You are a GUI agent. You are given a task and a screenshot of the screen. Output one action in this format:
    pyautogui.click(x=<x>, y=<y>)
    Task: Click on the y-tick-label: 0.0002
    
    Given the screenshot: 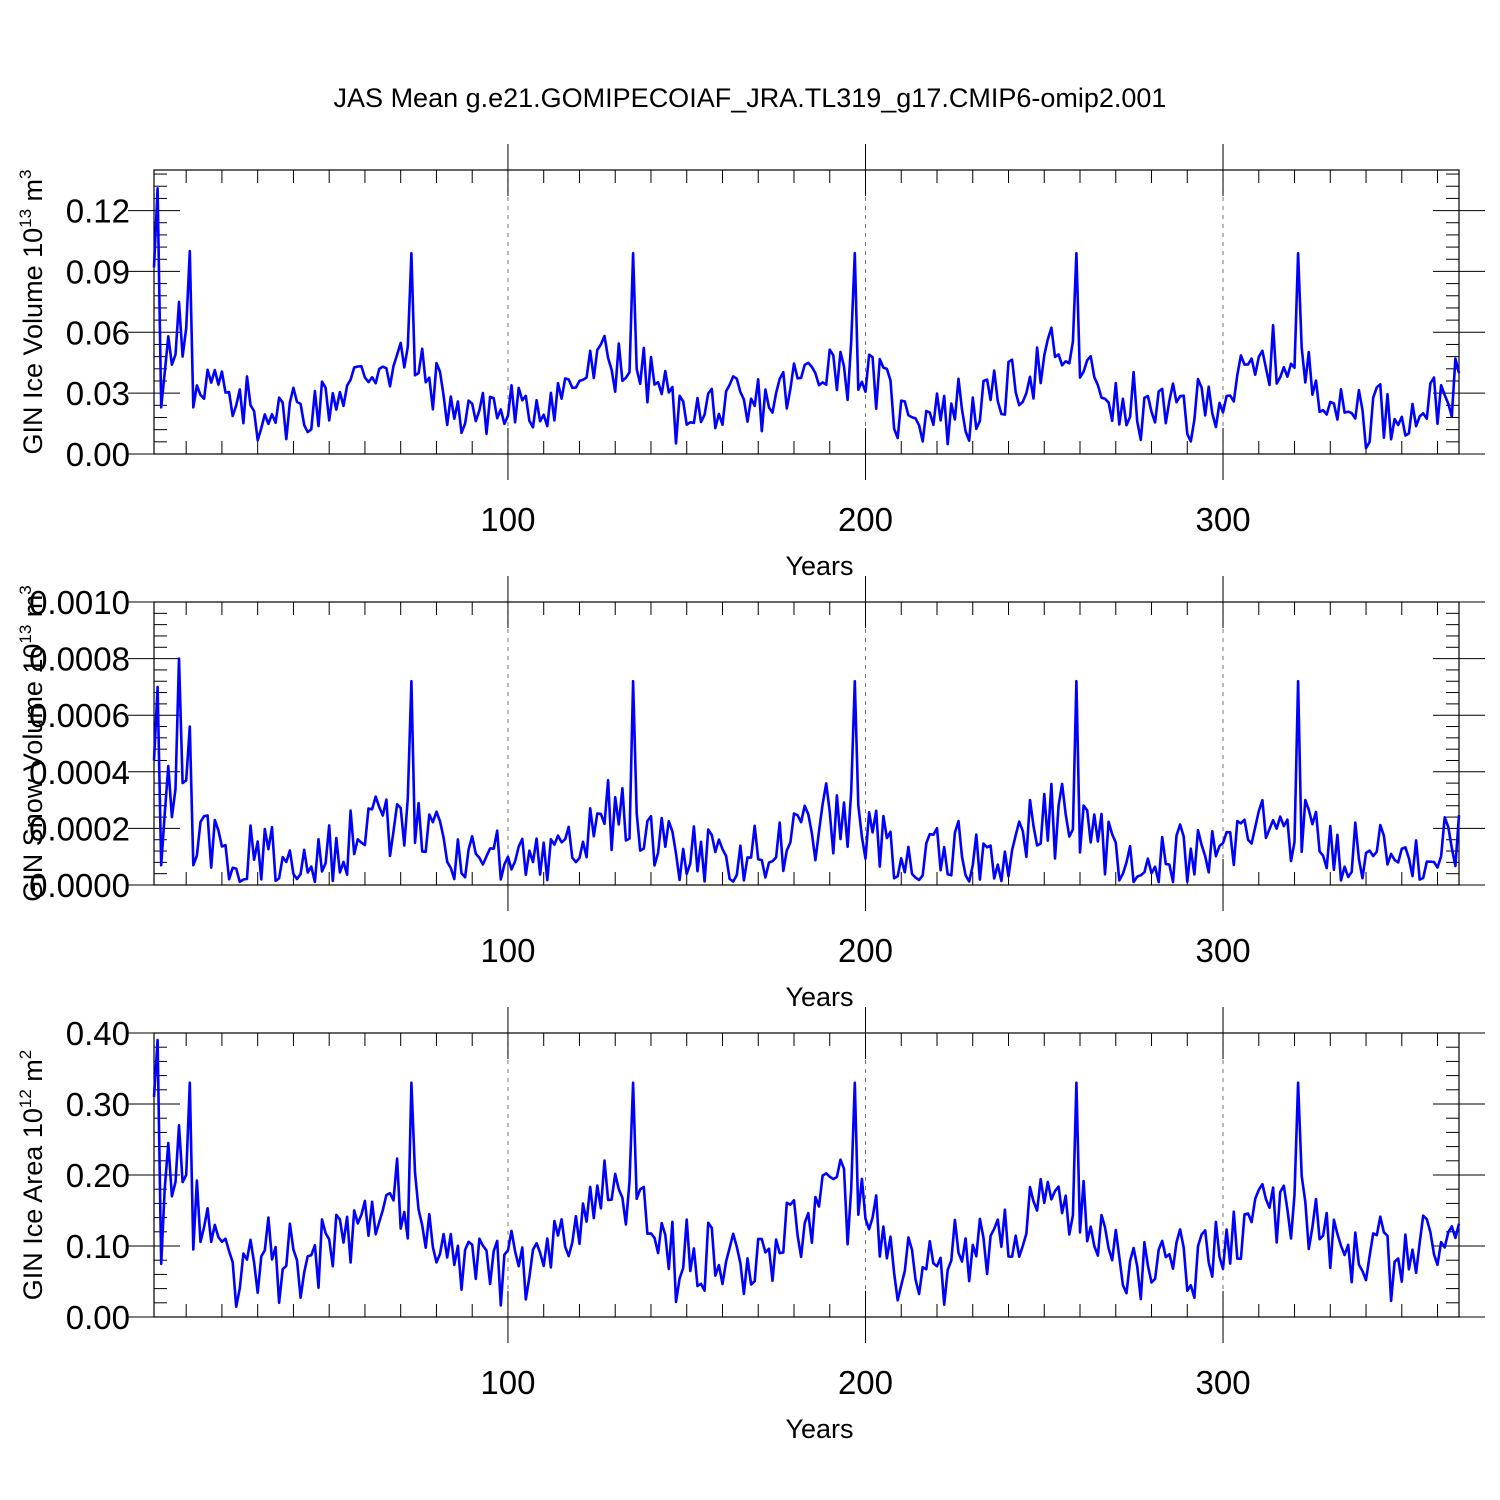 What is the action you would take?
    pyautogui.click(x=79, y=828)
    